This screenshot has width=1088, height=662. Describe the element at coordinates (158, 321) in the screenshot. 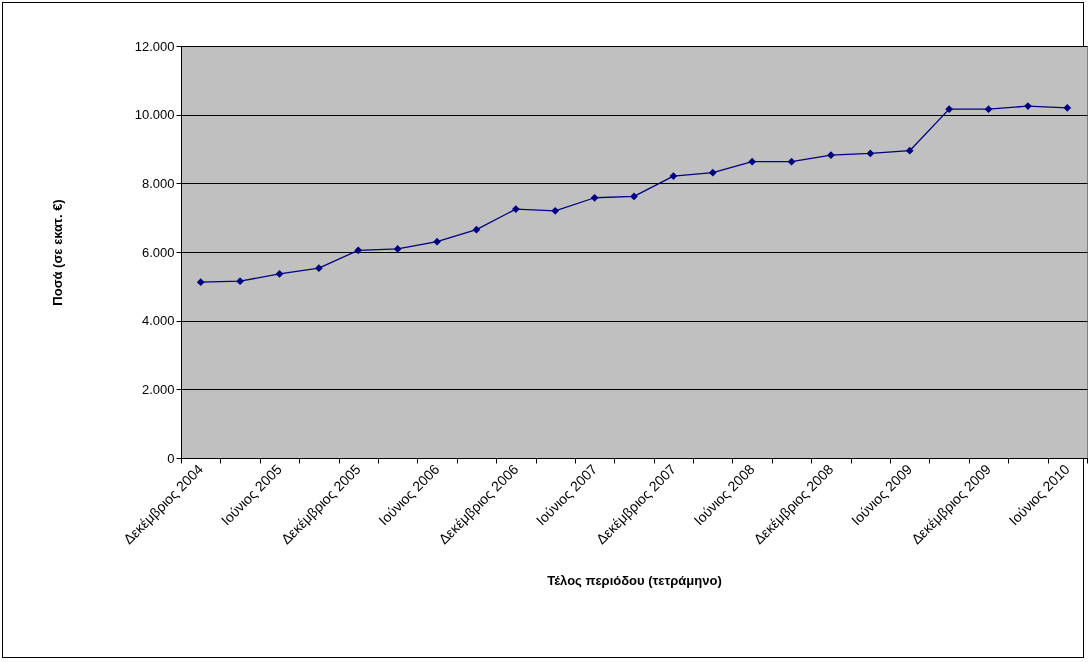

I see `y-tick-label: 4.000` at that location.